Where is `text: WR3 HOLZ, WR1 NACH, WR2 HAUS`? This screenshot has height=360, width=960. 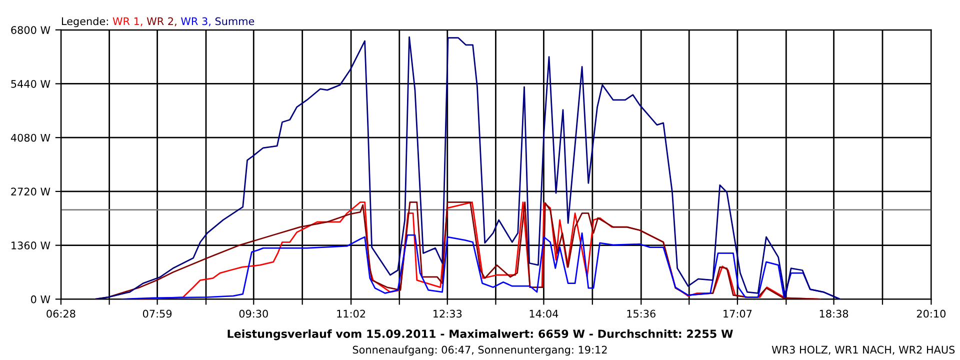
text: WR3 HOLZ, WR1 NACH, WR2 HAUS is located at coordinates (863, 350).